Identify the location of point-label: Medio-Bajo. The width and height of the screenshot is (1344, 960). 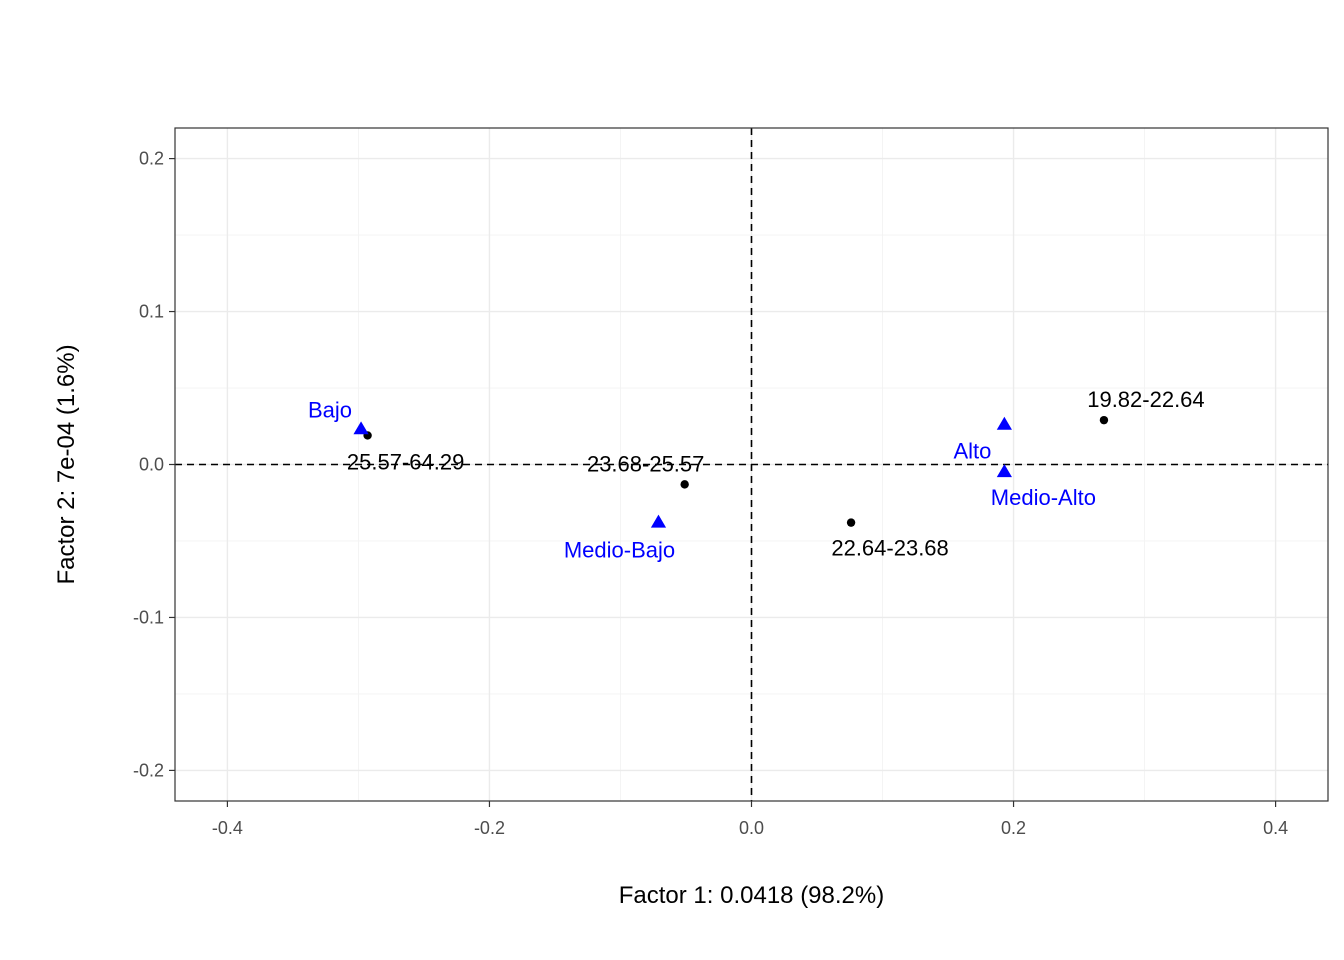
(619, 550).